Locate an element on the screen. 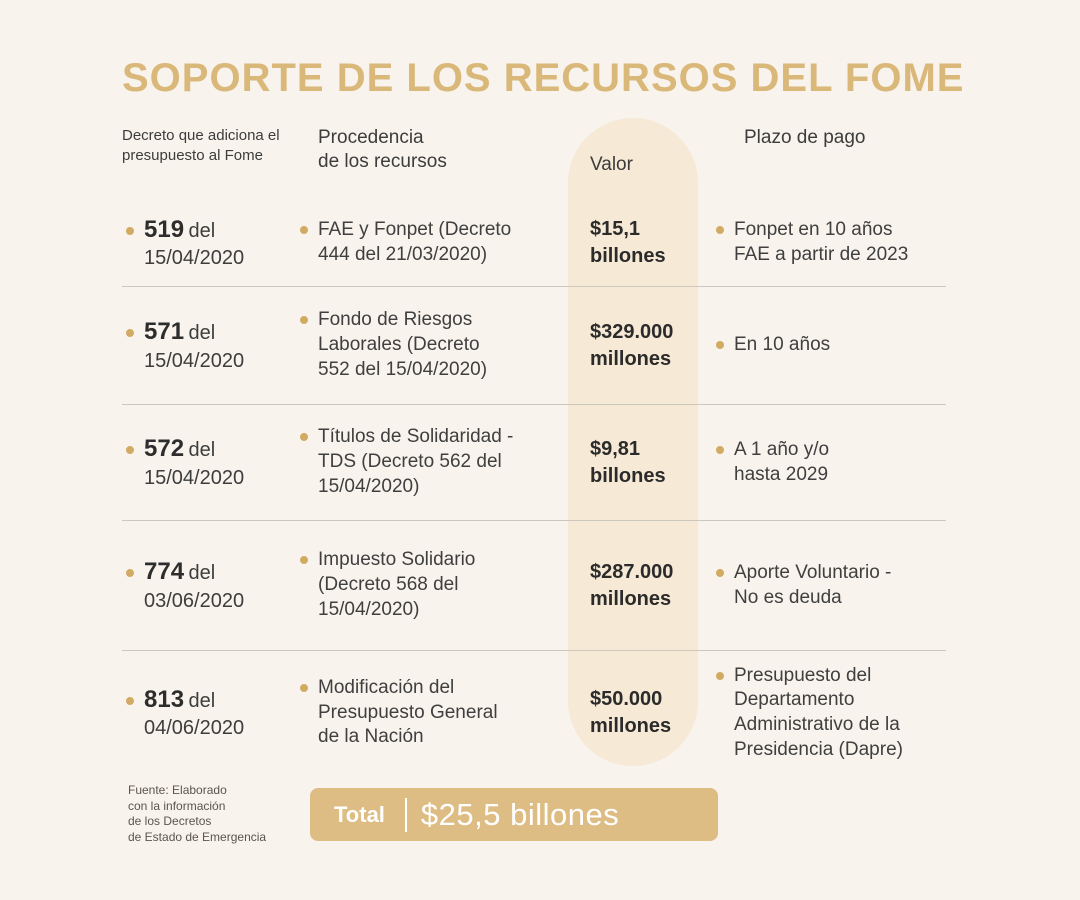 The width and height of the screenshot is (1080, 900). value-cell: $50.000 millones is located at coordinates (642, 713).